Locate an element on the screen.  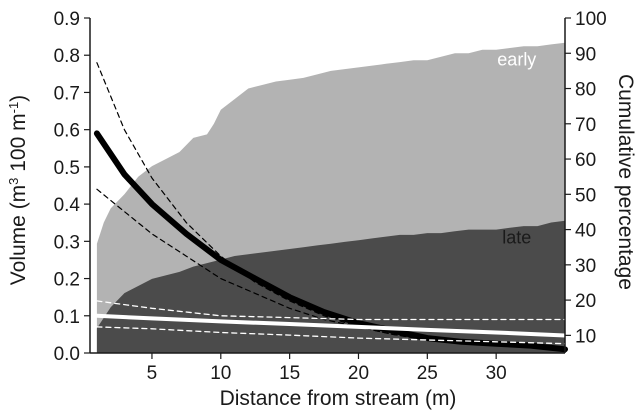
left-y-axis-title-sup2: -1 is located at coordinates (13, 108).